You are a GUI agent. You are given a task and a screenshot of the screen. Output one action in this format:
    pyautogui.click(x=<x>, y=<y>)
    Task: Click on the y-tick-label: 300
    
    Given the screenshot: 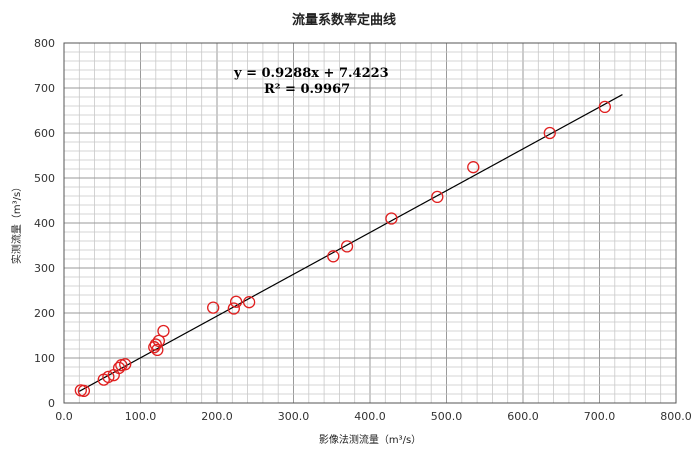 What is the action you would take?
    pyautogui.click(x=44, y=268)
    